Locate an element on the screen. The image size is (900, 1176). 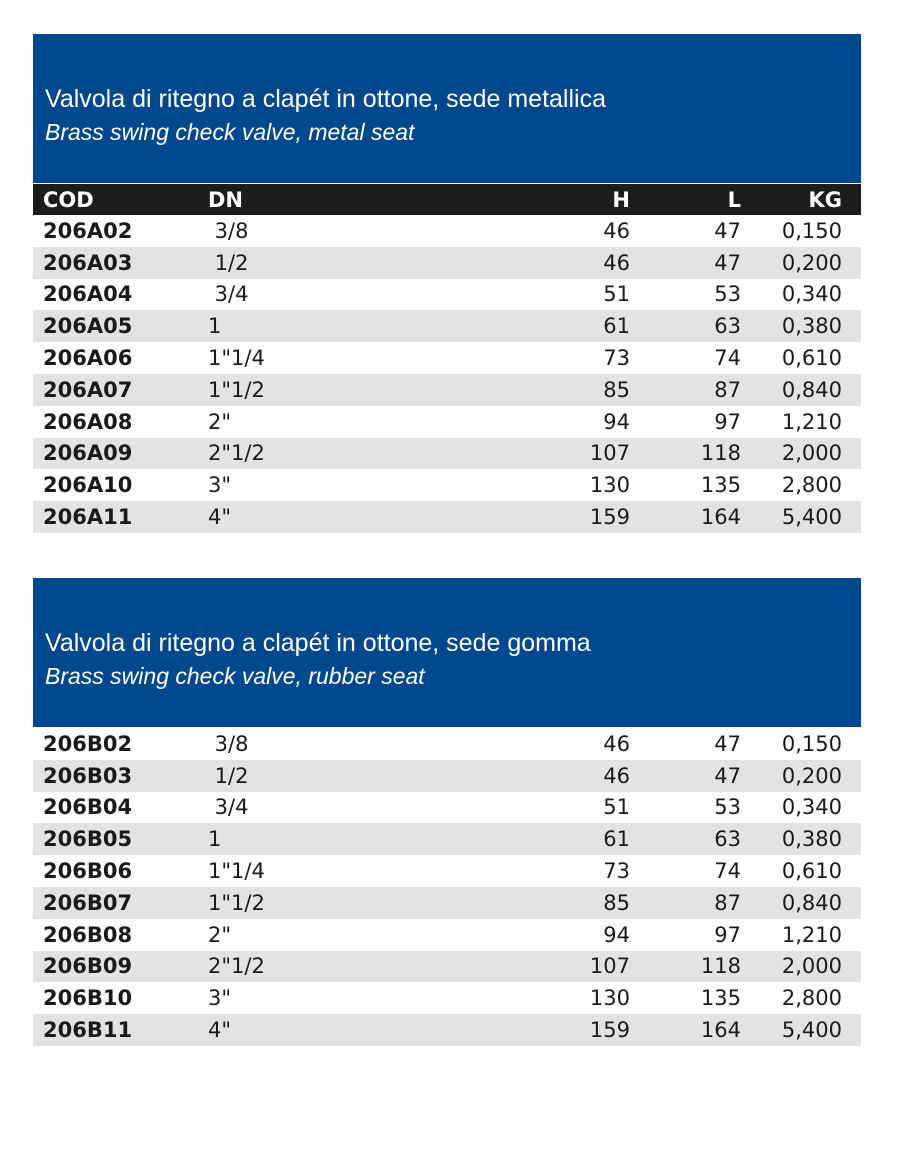
table-row: 206A07 1"1/2 85 87 0,840 is located at coordinates (447, 389).